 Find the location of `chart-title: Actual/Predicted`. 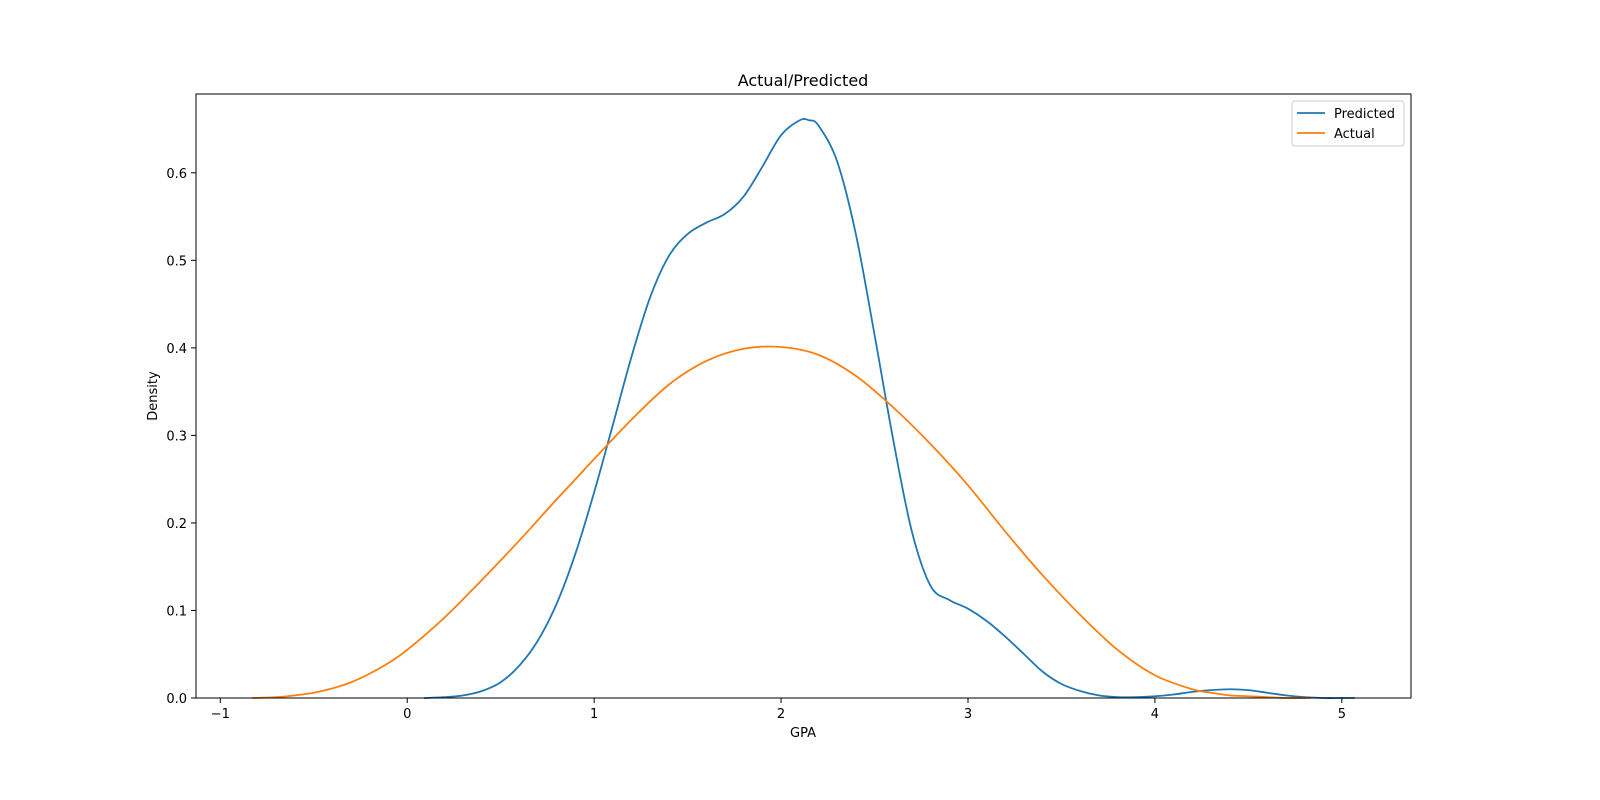

chart-title: Actual/Predicted is located at coordinates (803, 80).